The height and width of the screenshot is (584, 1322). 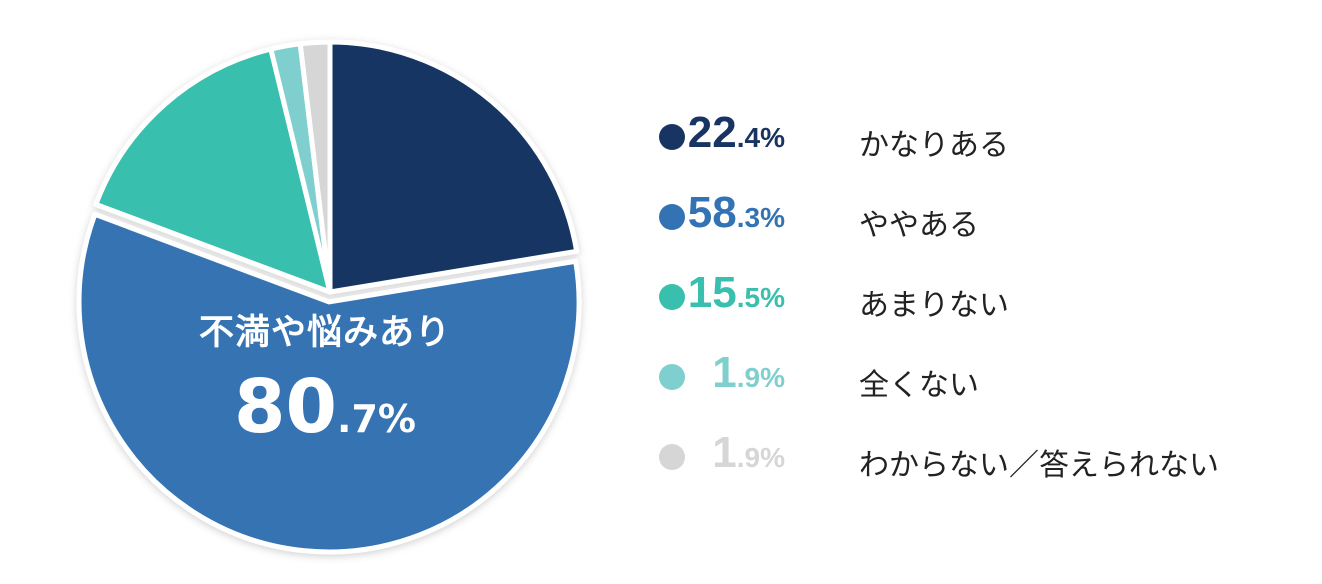 What do you see at coordinates (980, 376) in the screenshot?
I see `legend-item: 1.9% 全くない` at bounding box center [980, 376].